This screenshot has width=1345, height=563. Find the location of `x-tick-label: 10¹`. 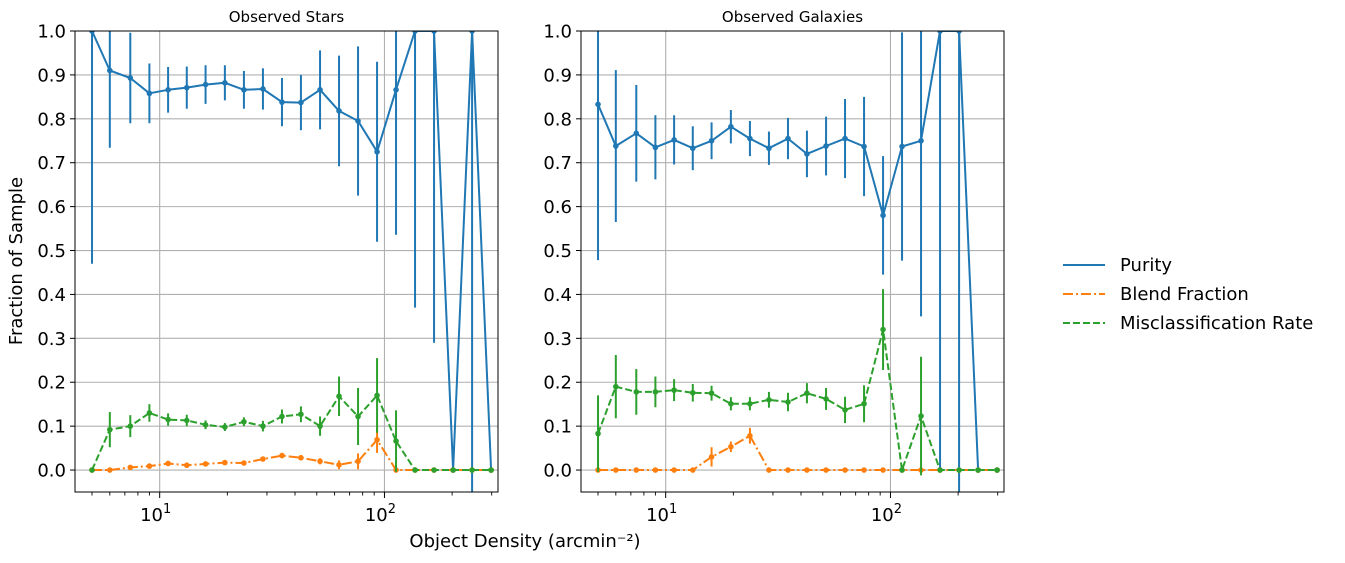

x-tick-label: 10¹ is located at coordinates (155, 514).